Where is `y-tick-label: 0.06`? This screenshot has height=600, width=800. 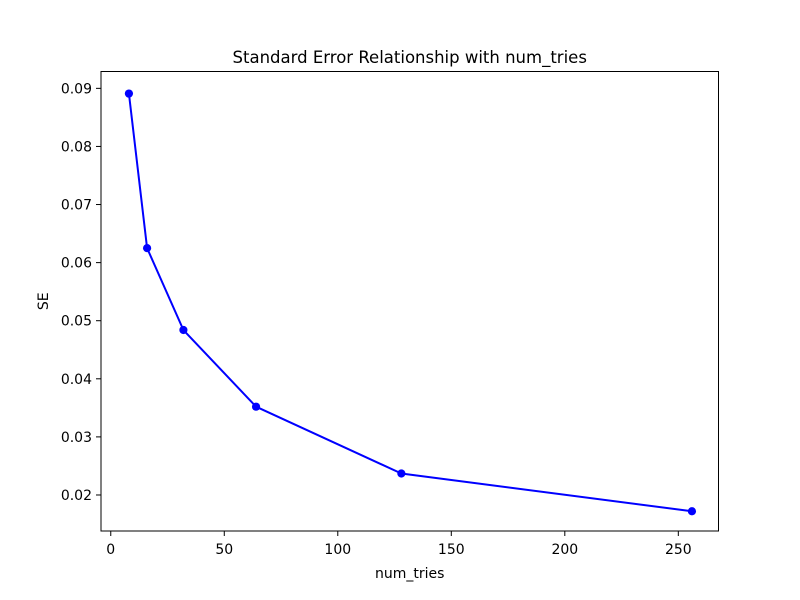 y-tick-label: 0.06 is located at coordinates (76, 264).